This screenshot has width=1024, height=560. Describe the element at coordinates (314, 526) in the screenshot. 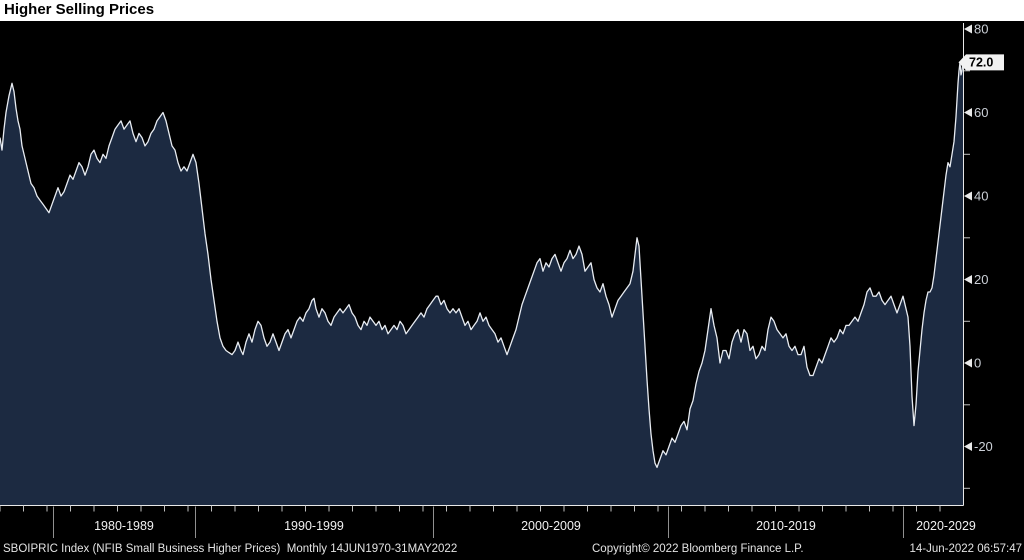

I see `x-axis-band-label: 1990-1999` at that location.